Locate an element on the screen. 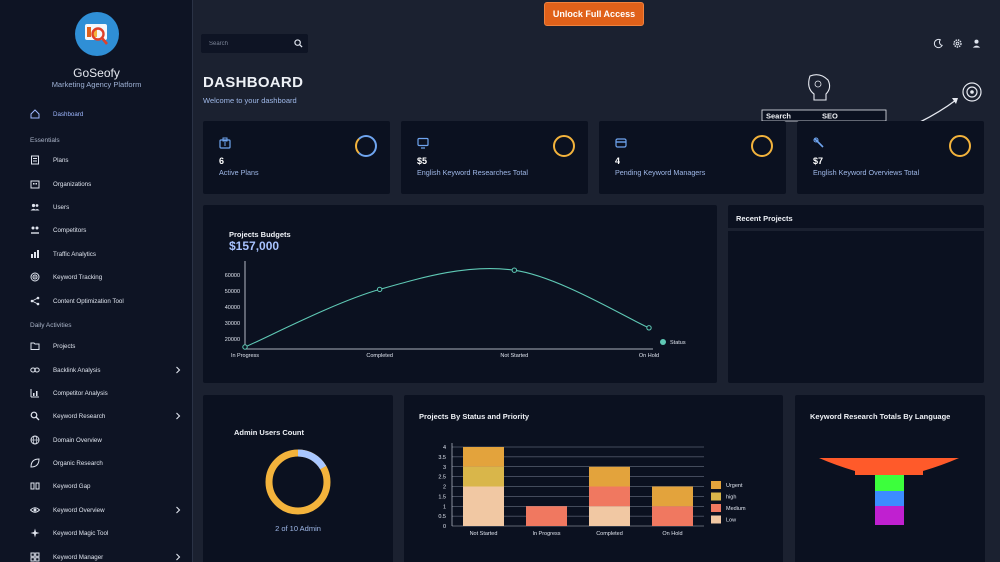  sidebar-item-keyword-manager: Keyword Manager is located at coordinates (110, 555).